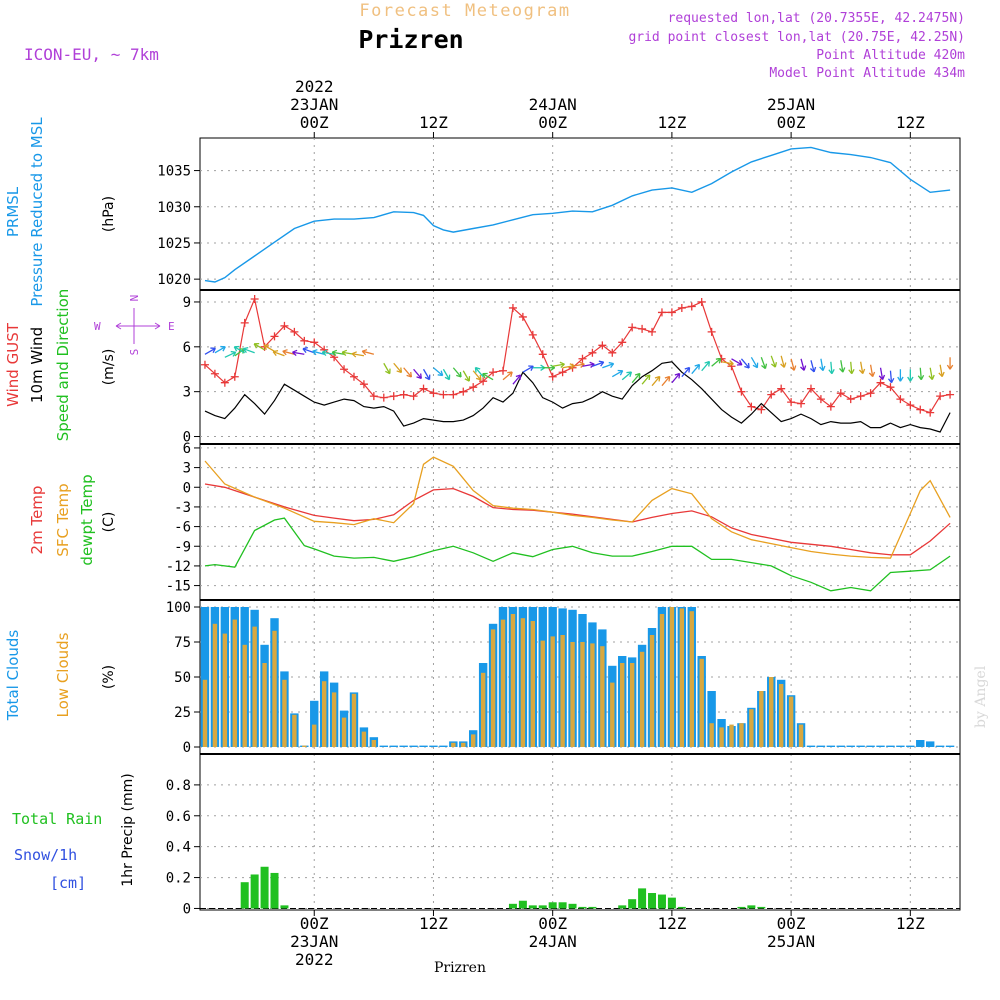 The height and width of the screenshot is (1000, 1000). What do you see at coordinates (178, 879) in the screenshot?
I see `precip-ytick-label: 0.2` at bounding box center [178, 879].